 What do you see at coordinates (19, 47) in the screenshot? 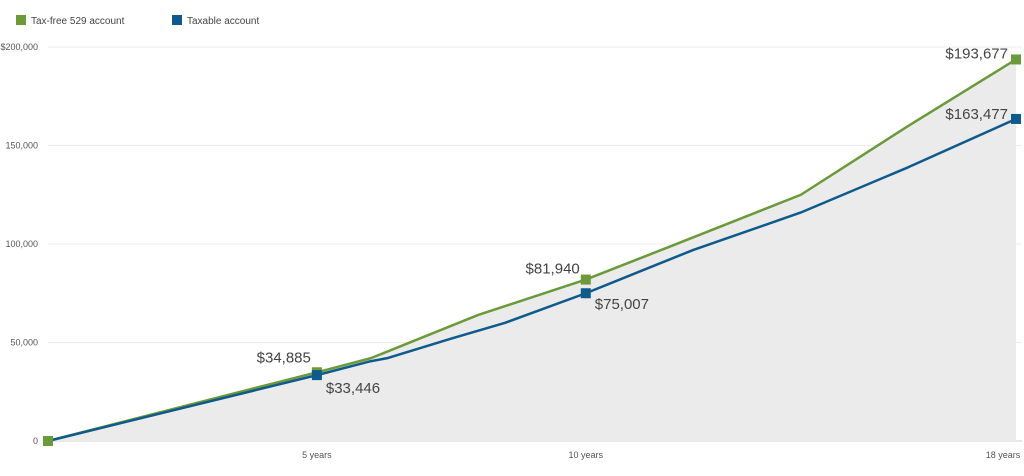
I see `y-tick-label: $200,000` at bounding box center [19, 47].